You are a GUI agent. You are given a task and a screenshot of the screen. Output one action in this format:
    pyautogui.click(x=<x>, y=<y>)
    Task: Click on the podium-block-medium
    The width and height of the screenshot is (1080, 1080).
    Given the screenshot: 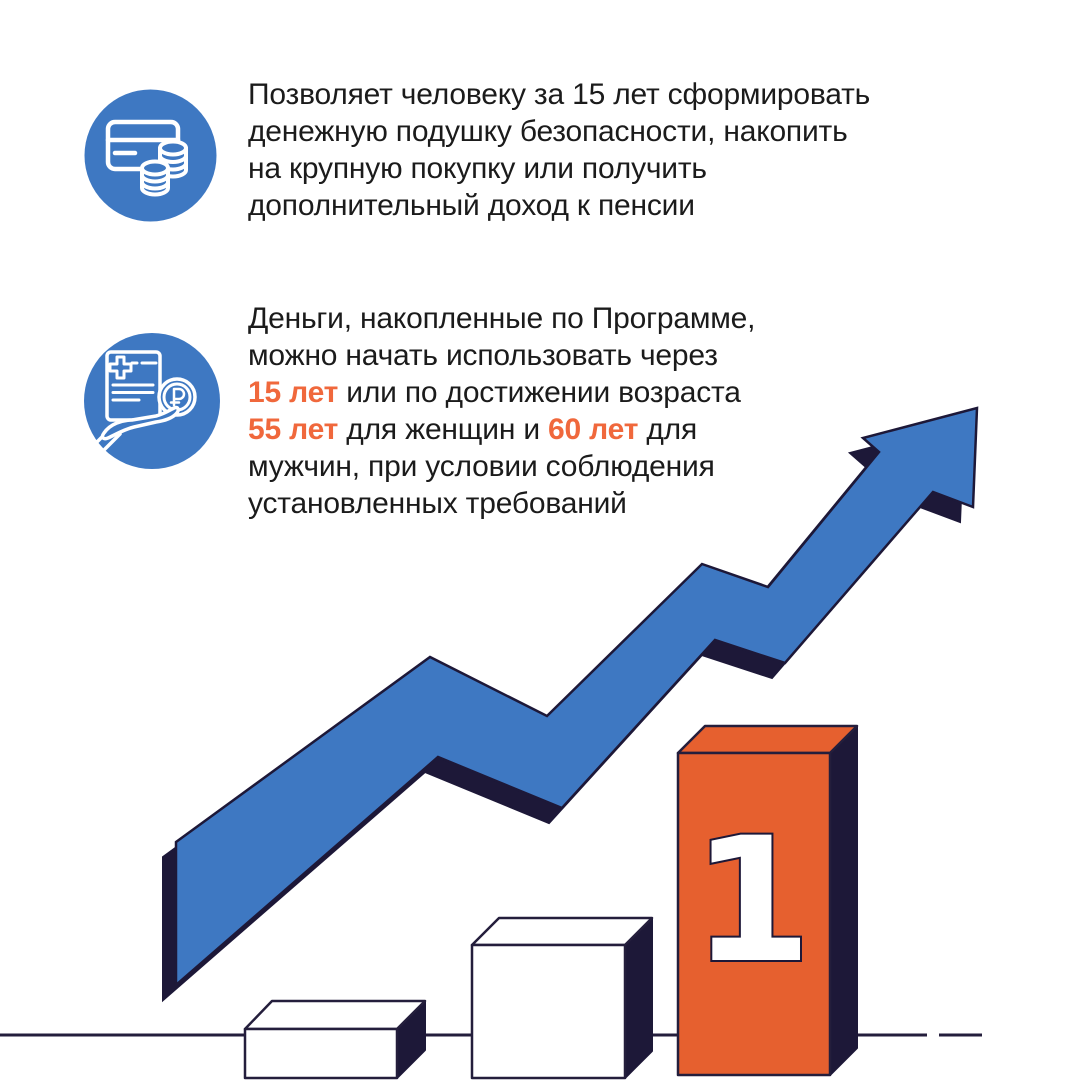 What is the action you would take?
    pyautogui.click(x=562, y=998)
    